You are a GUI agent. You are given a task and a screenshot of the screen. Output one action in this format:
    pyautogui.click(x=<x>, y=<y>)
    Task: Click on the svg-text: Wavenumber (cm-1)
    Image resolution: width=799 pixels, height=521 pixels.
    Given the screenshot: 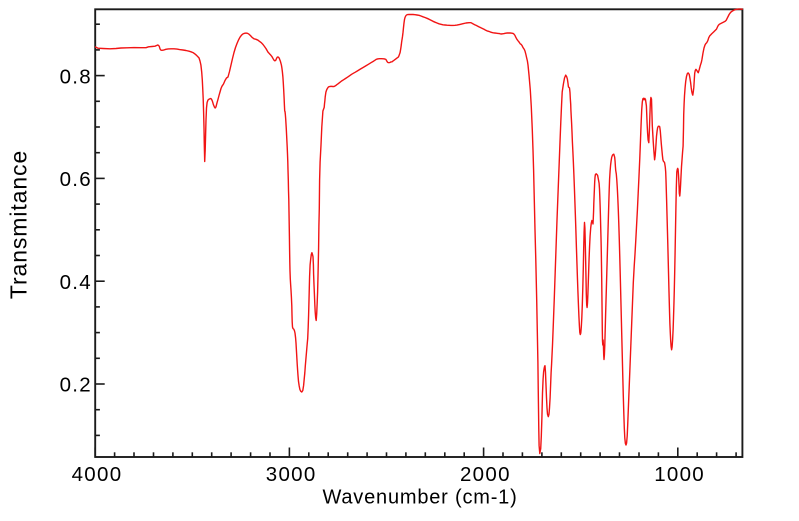 What is the action you would take?
    pyautogui.click(x=419, y=498)
    